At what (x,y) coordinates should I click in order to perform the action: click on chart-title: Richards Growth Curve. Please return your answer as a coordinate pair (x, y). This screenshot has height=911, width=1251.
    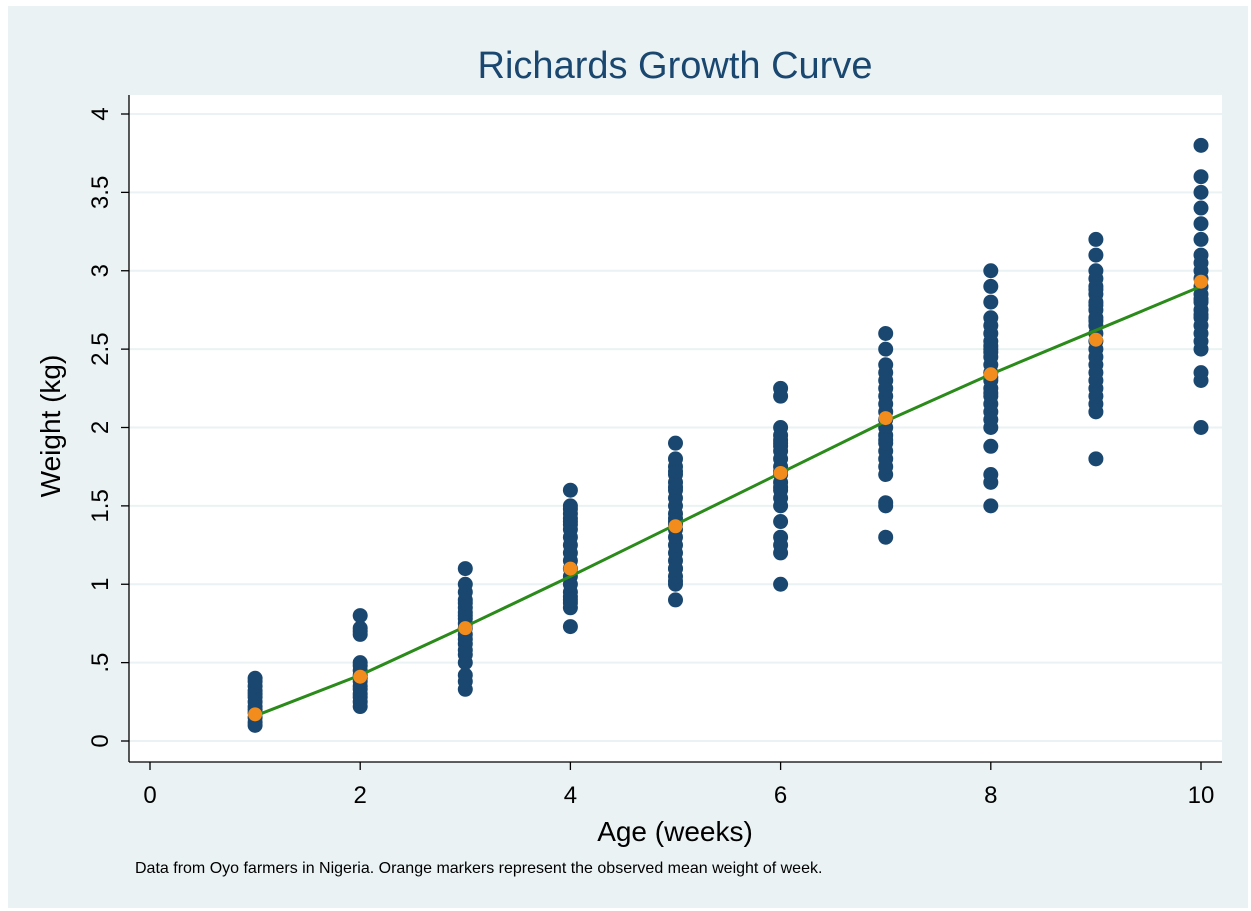
    Looking at the image, I should click on (675, 66).